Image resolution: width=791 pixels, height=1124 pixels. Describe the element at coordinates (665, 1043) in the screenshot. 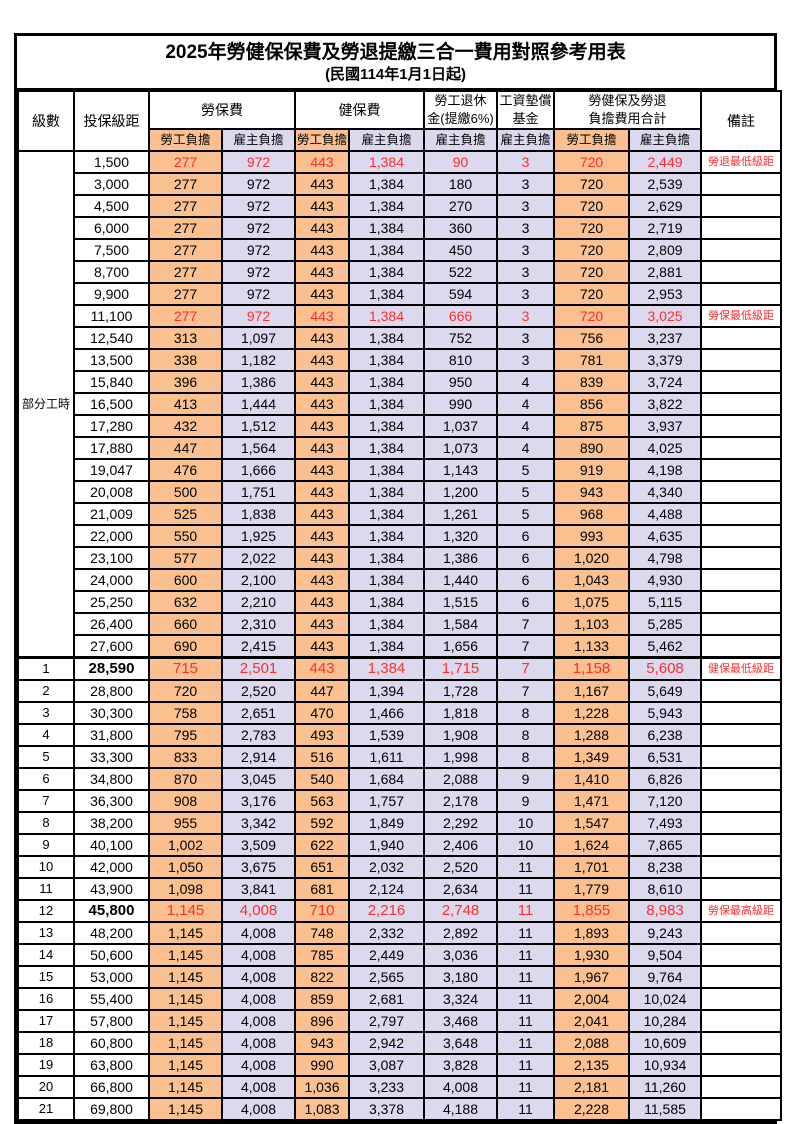

I see `fee-cell-to_r: 10,609` at that location.